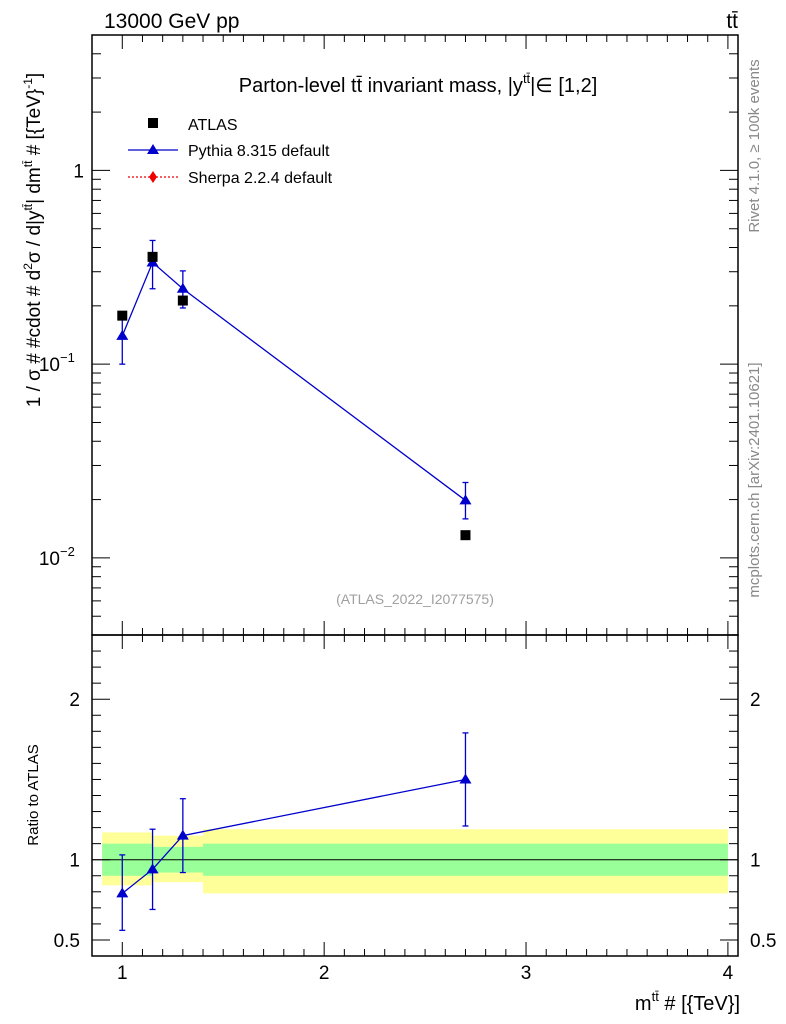 Image resolution: width=786 pixels, height=1024 pixels. What do you see at coordinates (67, 551) in the screenshot?
I see `main-y-tick-exp: −2` at bounding box center [67, 551].